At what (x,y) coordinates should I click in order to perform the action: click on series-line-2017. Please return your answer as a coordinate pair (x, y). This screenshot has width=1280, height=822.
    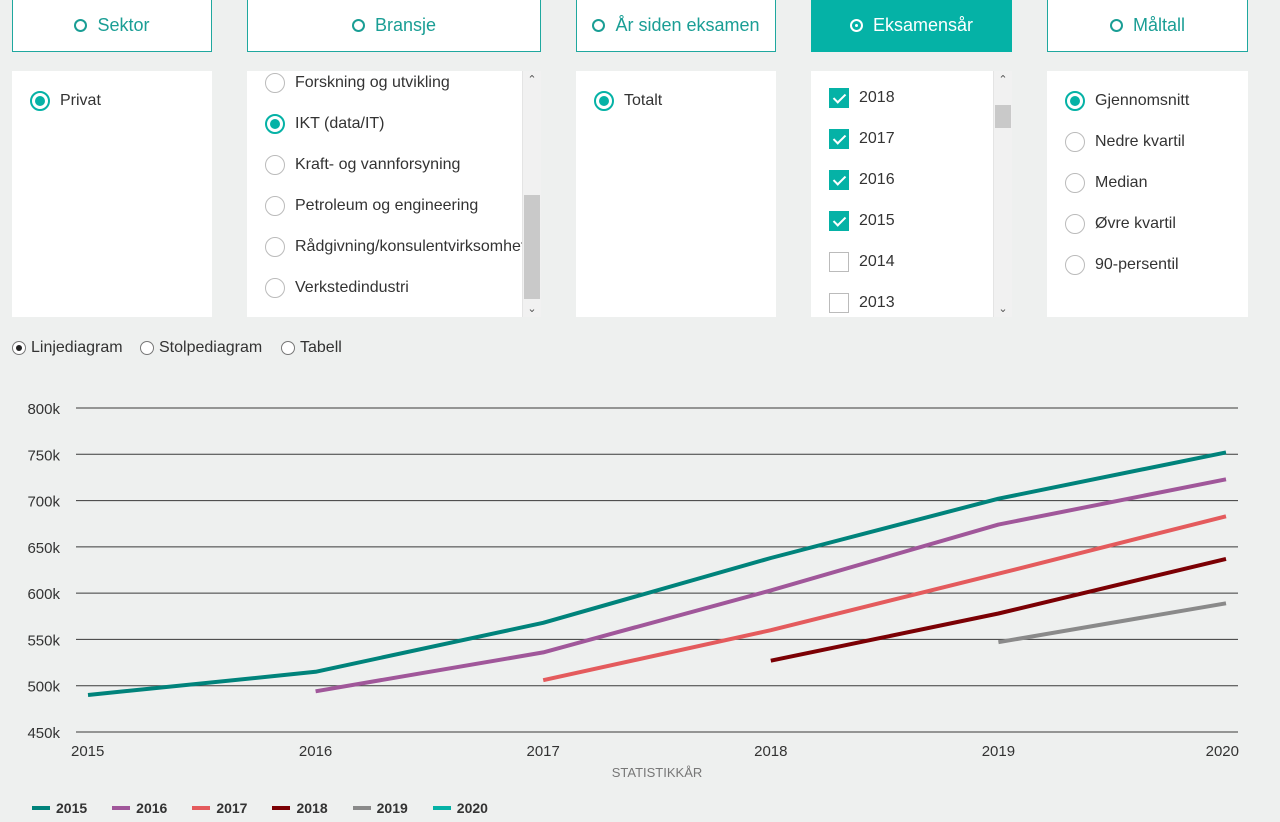
    Looking at the image, I should click on (884, 598).